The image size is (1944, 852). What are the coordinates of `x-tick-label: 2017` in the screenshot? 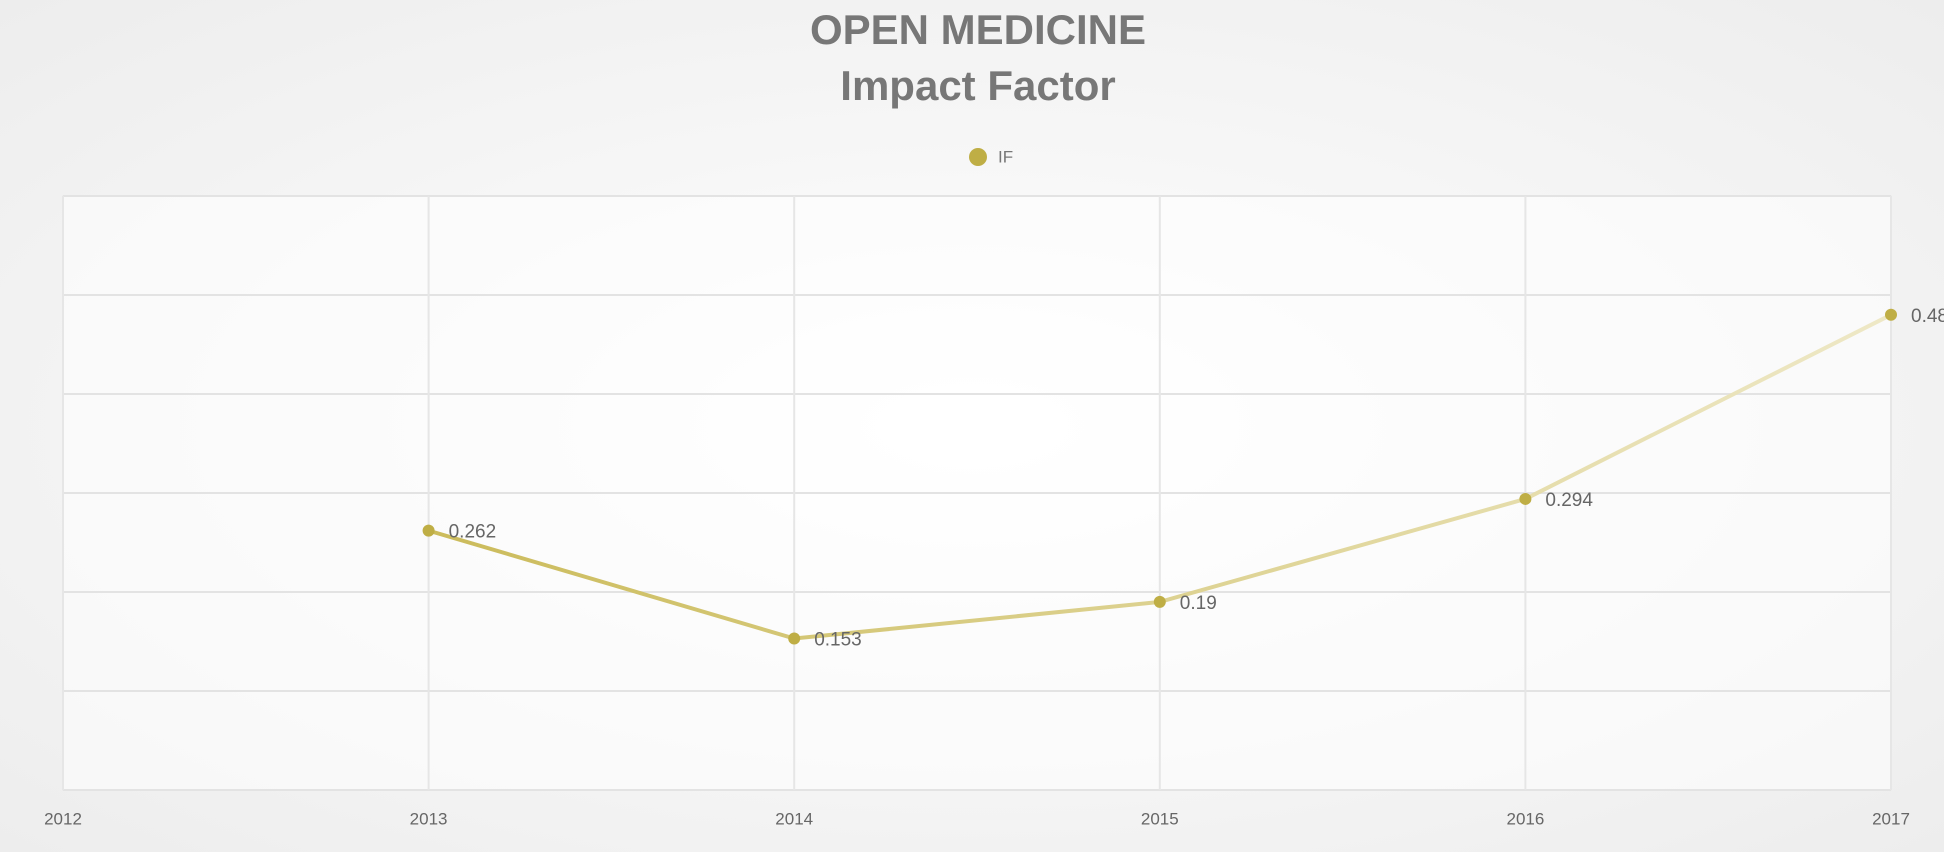 It's located at (1891, 818).